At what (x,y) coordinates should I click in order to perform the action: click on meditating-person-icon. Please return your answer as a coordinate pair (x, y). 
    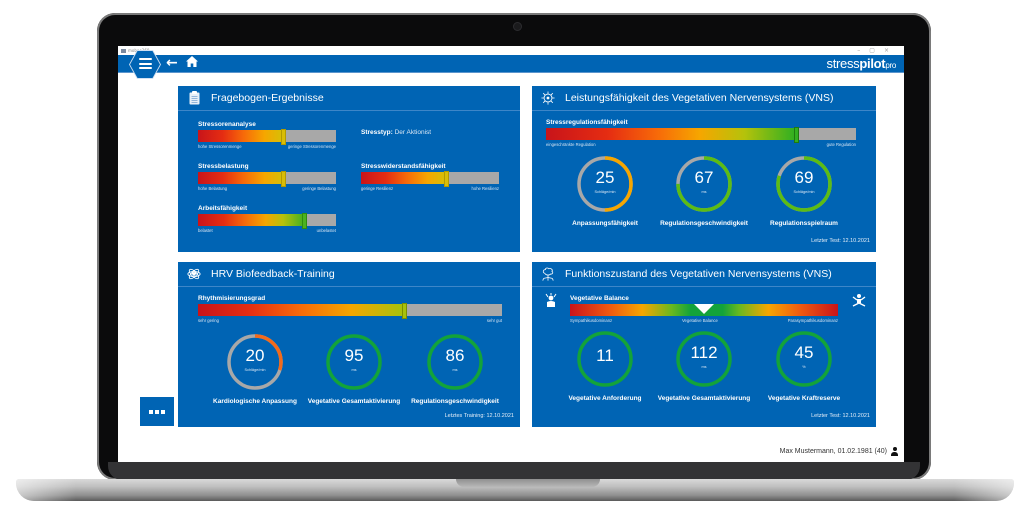
    Looking at the image, I should click on (859, 301).